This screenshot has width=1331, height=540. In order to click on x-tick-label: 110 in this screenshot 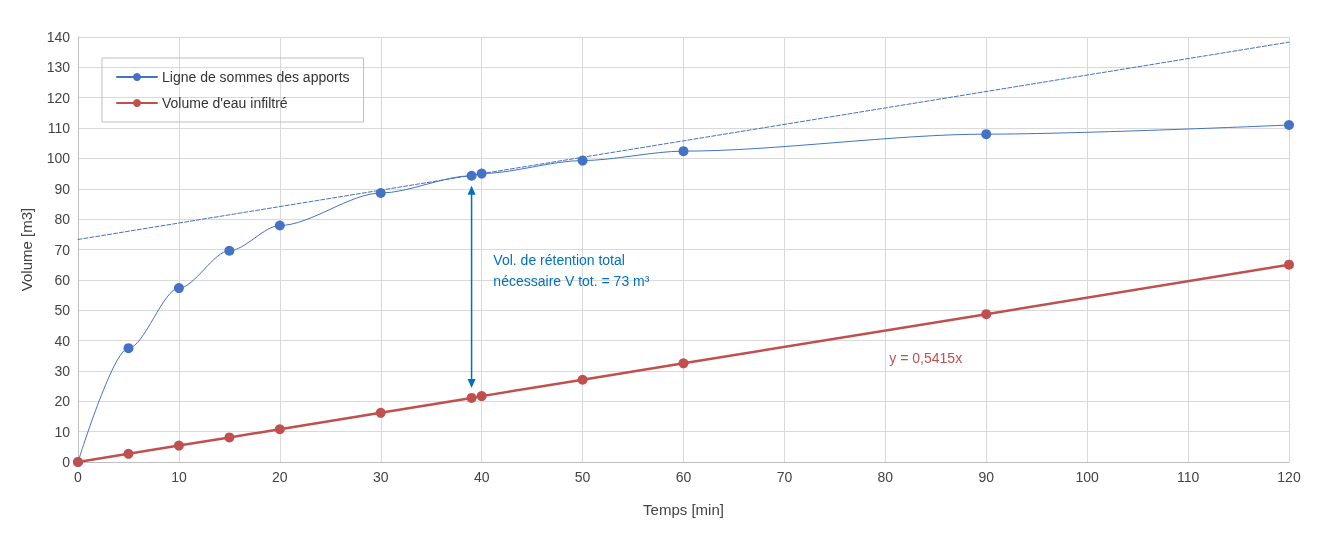, I will do `click(1188, 477)`.